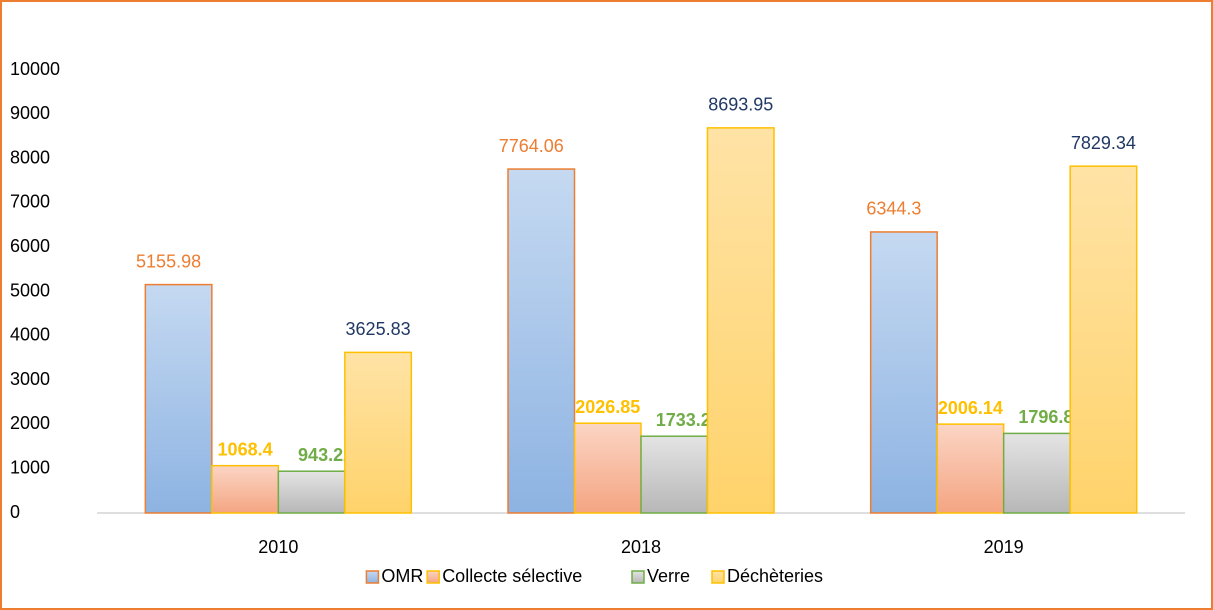 Image resolution: width=1213 pixels, height=610 pixels. Describe the element at coordinates (740, 105) in the screenshot. I see `data-label: 8693.95` at that location.